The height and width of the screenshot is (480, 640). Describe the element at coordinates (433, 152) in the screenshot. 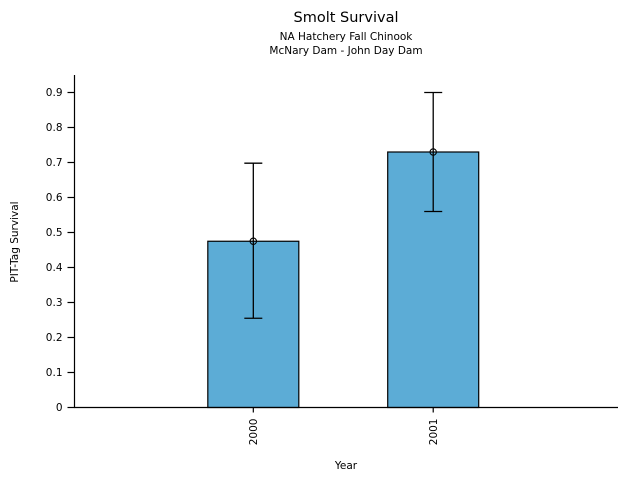

I see `point-marker-2001` at that location.